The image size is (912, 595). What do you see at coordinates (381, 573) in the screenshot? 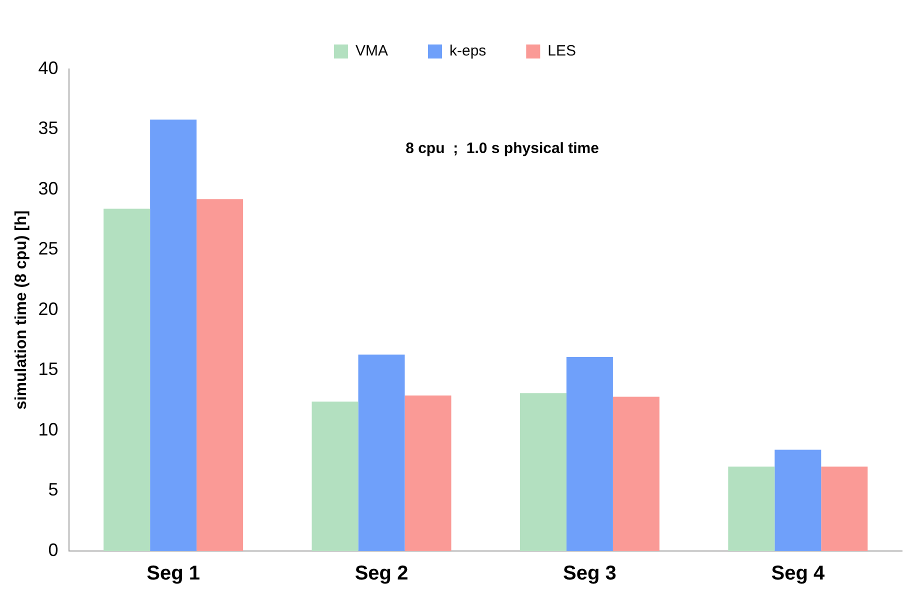
I see `x-tick-label: Seg 2` at bounding box center [381, 573].